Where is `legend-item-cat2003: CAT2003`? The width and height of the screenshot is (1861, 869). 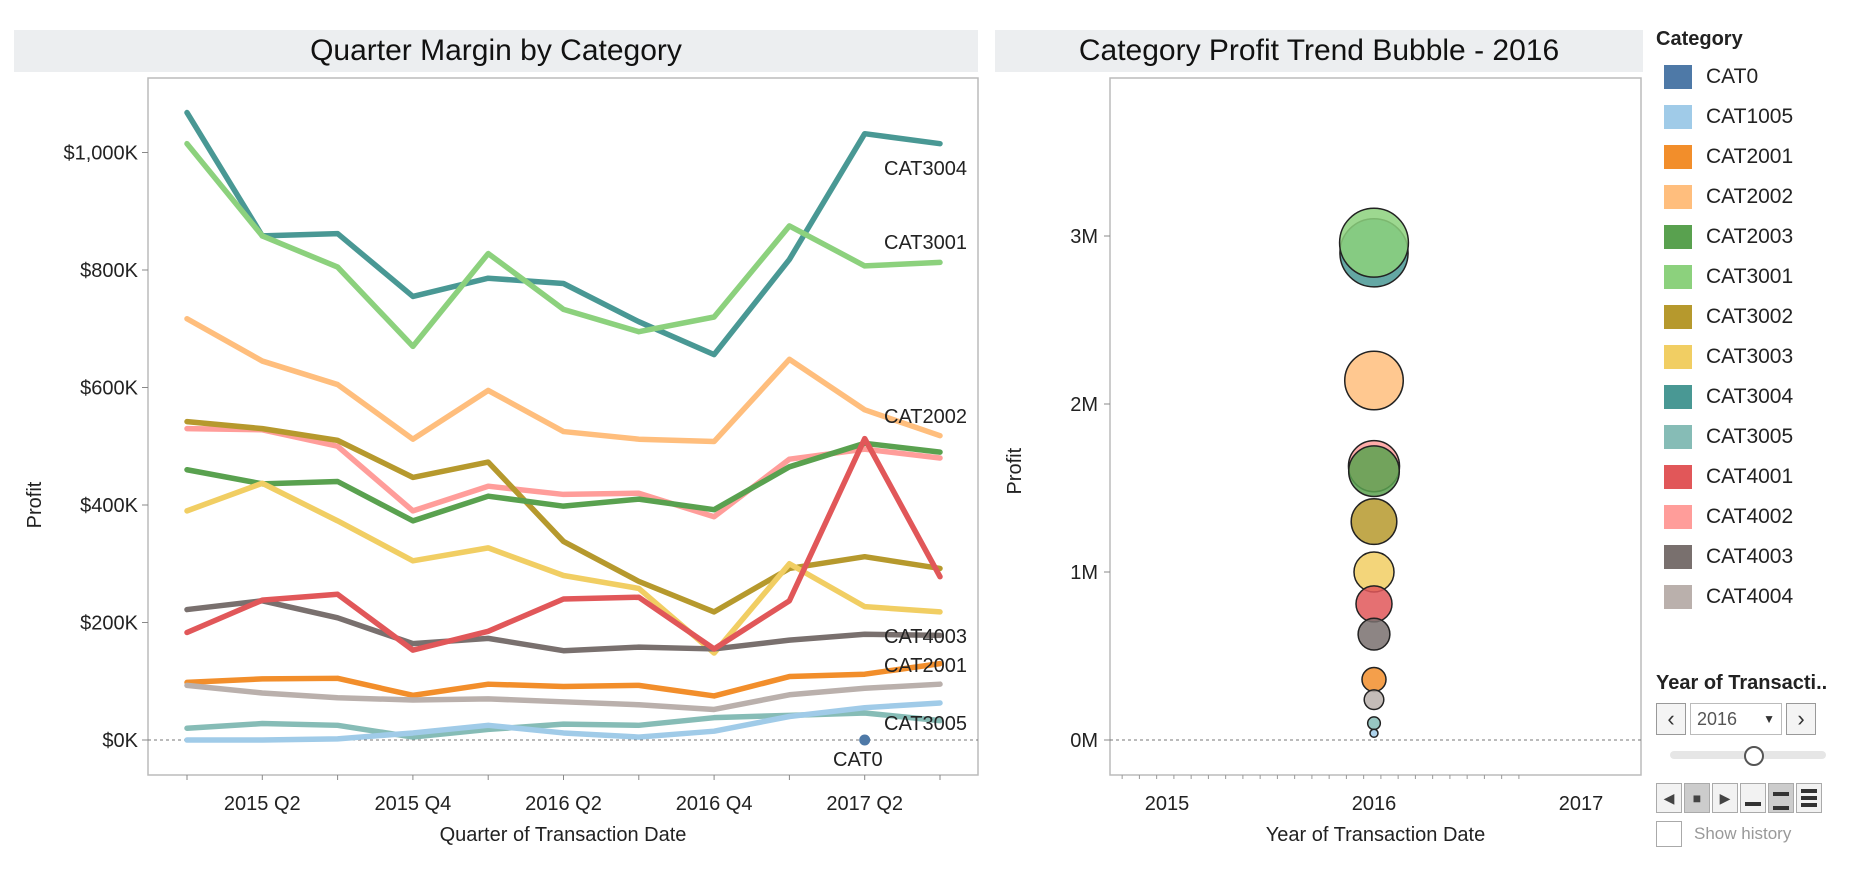 legend-item-cat2003: CAT2003 is located at coordinates (1756, 237).